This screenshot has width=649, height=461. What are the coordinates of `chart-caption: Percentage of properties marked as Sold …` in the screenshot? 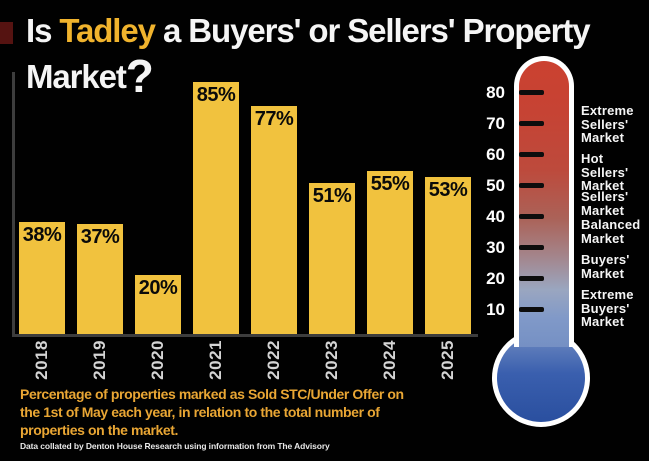 It's located at (212, 412).